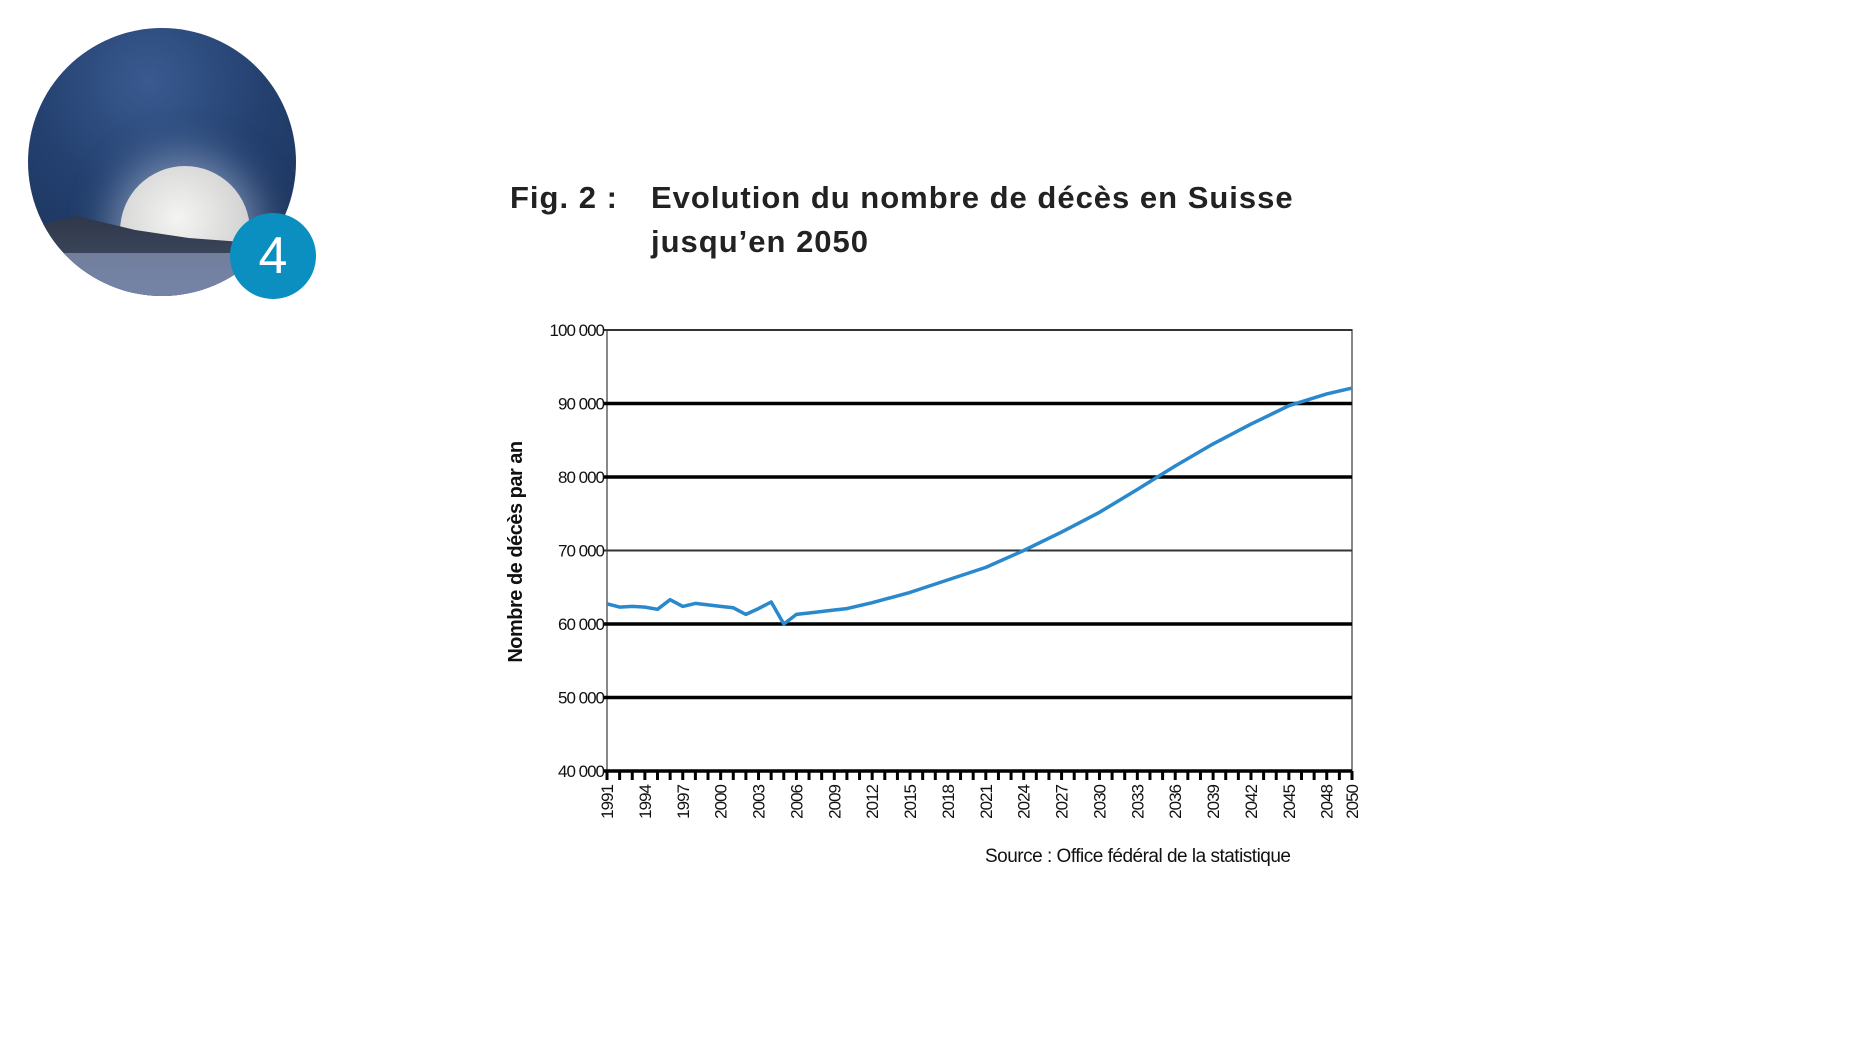  Describe the element at coordinates (721, 801) in the screenshot. I see `x-tick-label: 2000` at that location.